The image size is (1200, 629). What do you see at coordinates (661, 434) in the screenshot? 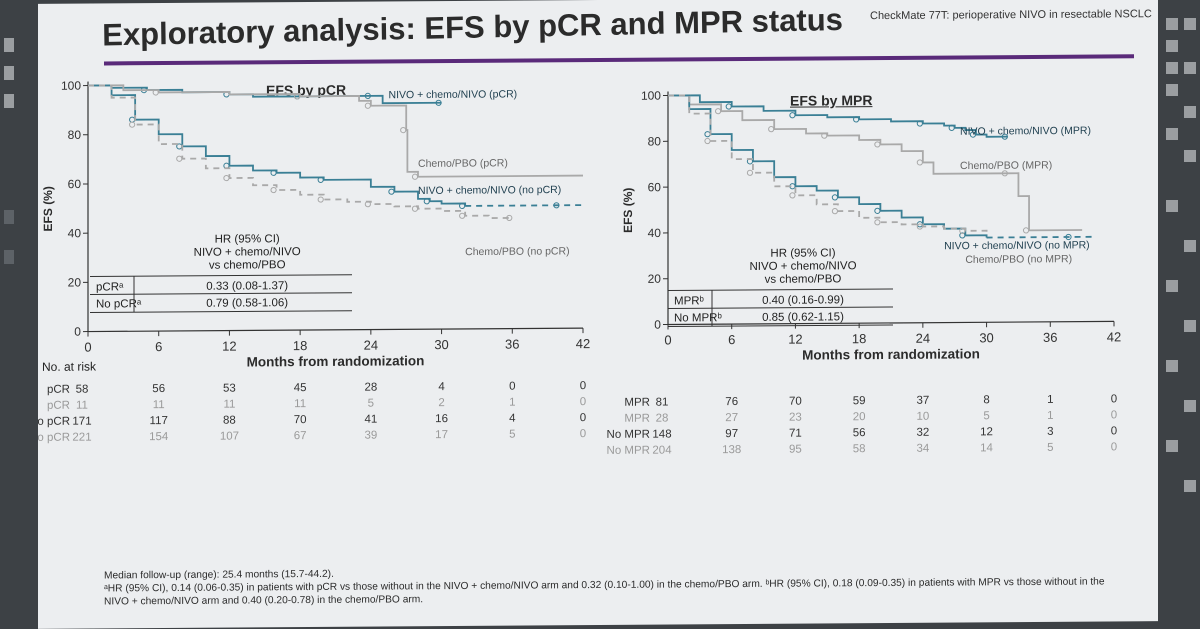
I see `risk-cell: 148` at bounding box center [661, 434].